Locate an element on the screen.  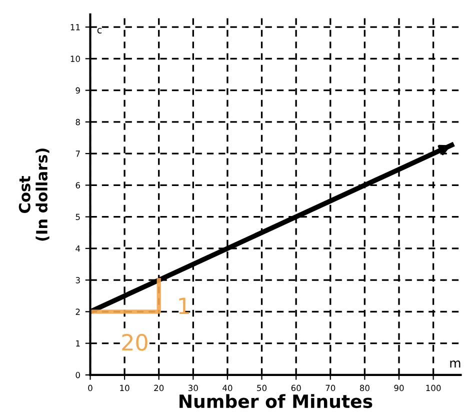
y-tick-label: 10 is located at coordinates (75, 59).